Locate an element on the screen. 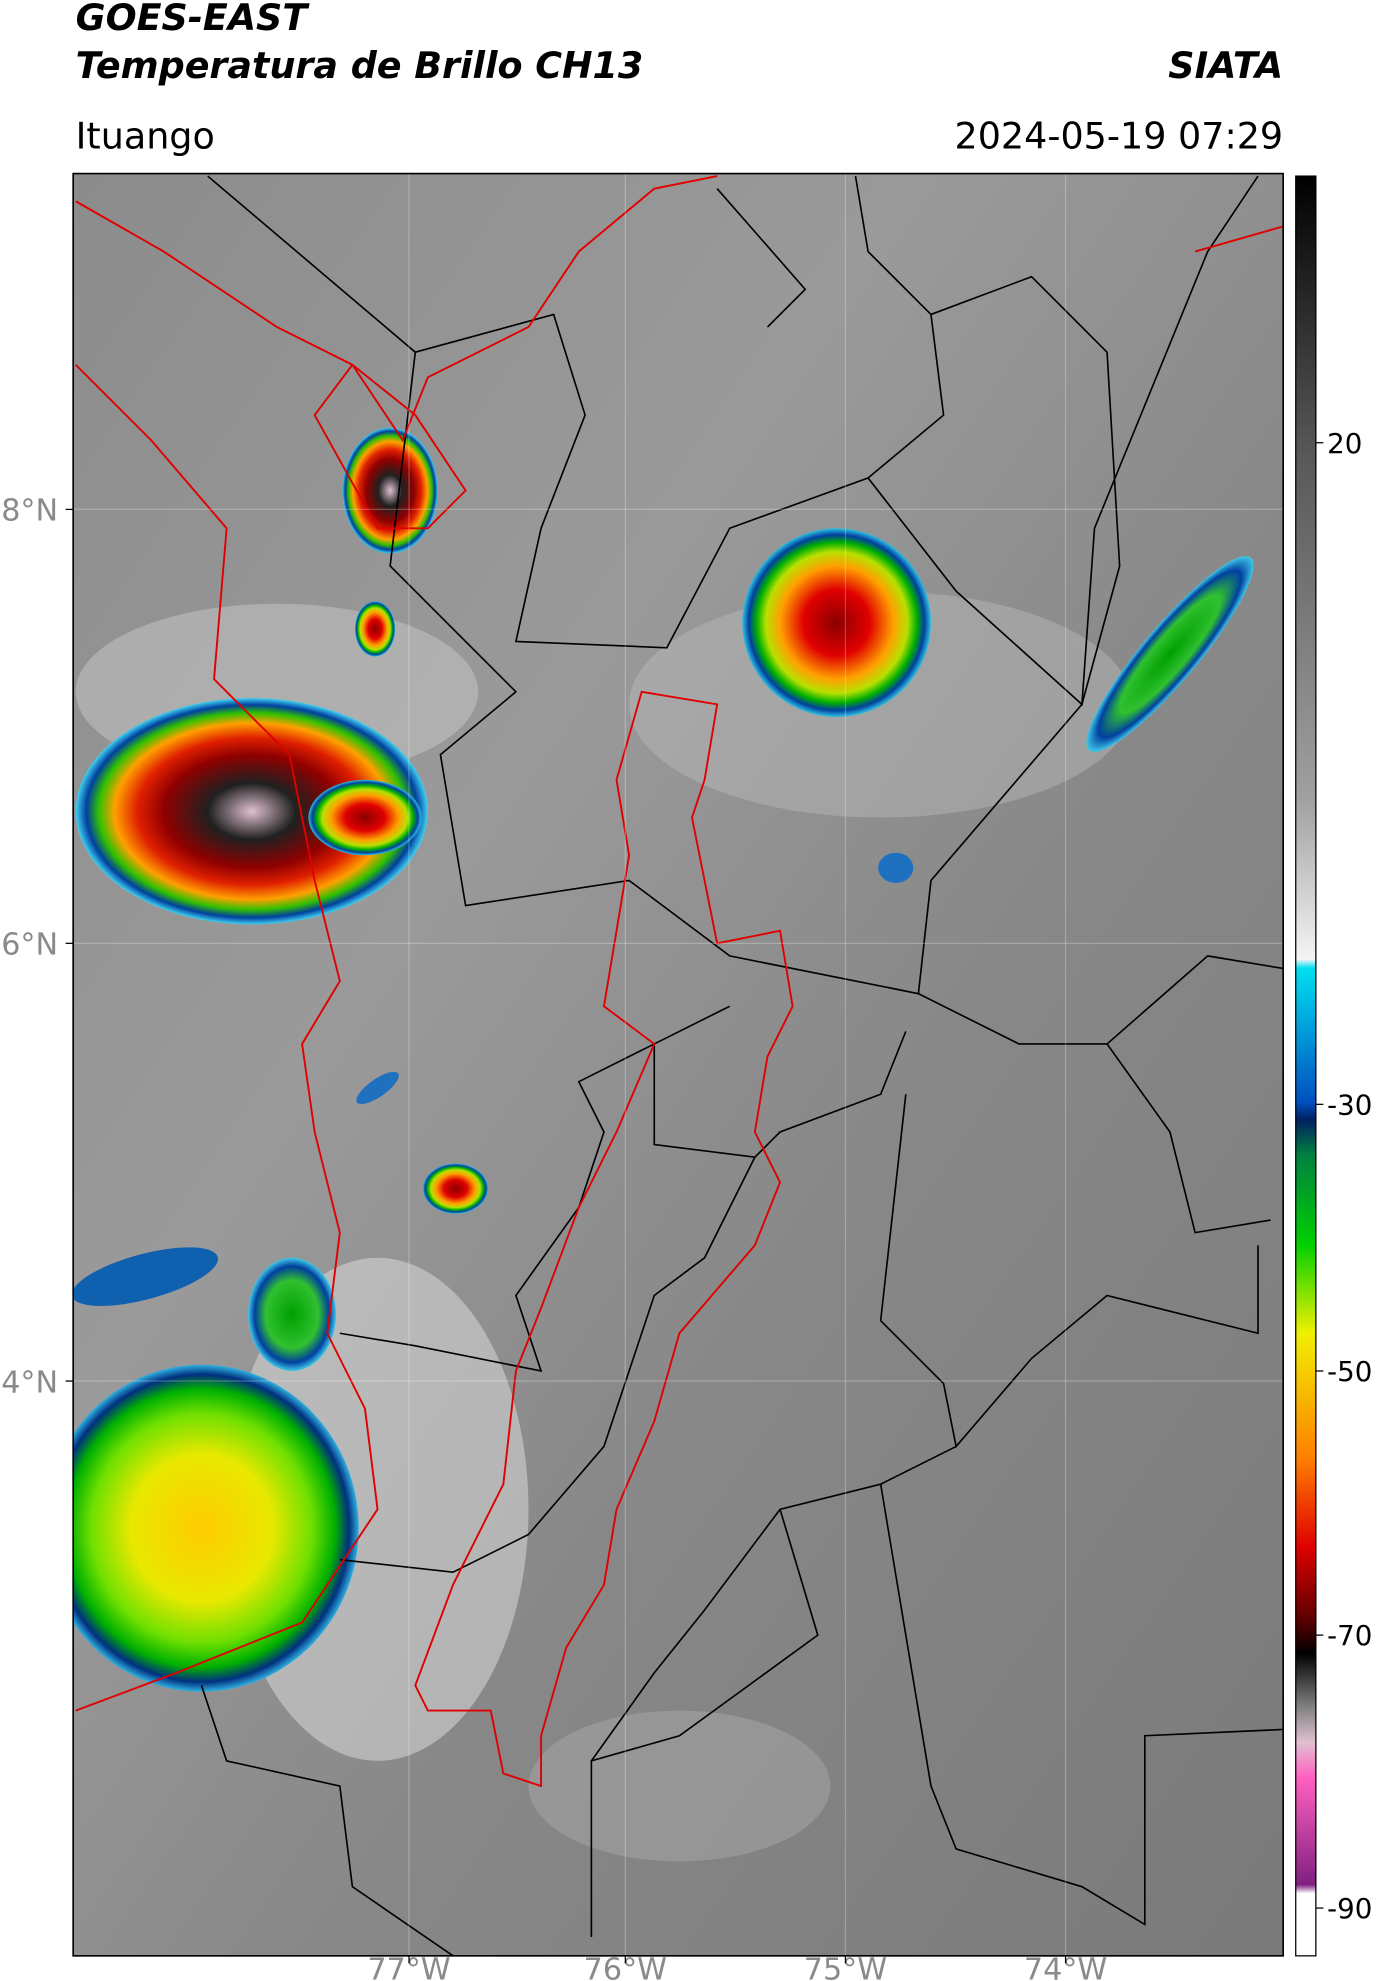 This screenshot has height=1981, width=1384. lat-label: 6°N is located at coordinates (29, 945).